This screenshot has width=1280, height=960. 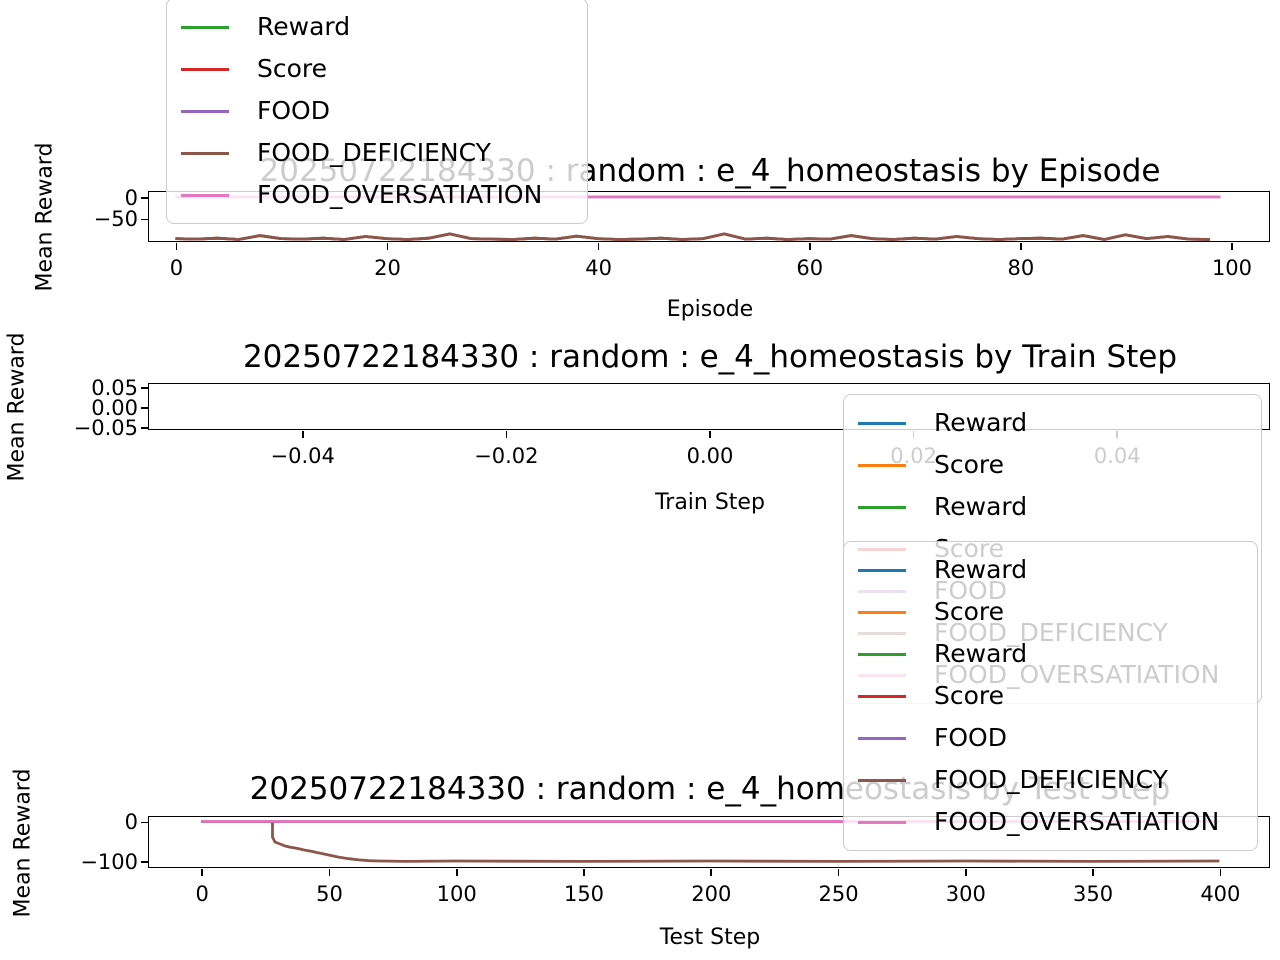 What do you see at coordinates (710, 502) in the screenshot?
I see `x-axis-label-train-step: Train Step` at bounding box center [710, 502].